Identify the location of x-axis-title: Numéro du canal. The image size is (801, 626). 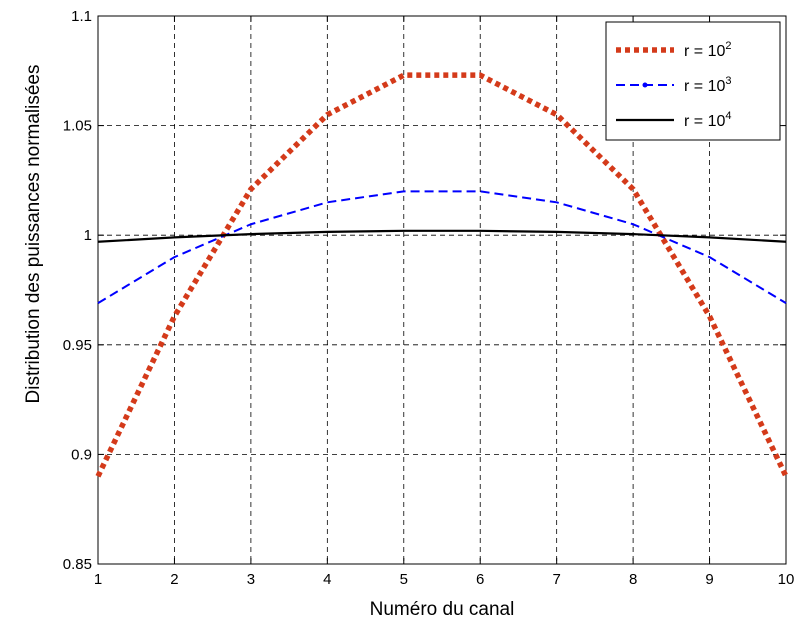
(442, 609).